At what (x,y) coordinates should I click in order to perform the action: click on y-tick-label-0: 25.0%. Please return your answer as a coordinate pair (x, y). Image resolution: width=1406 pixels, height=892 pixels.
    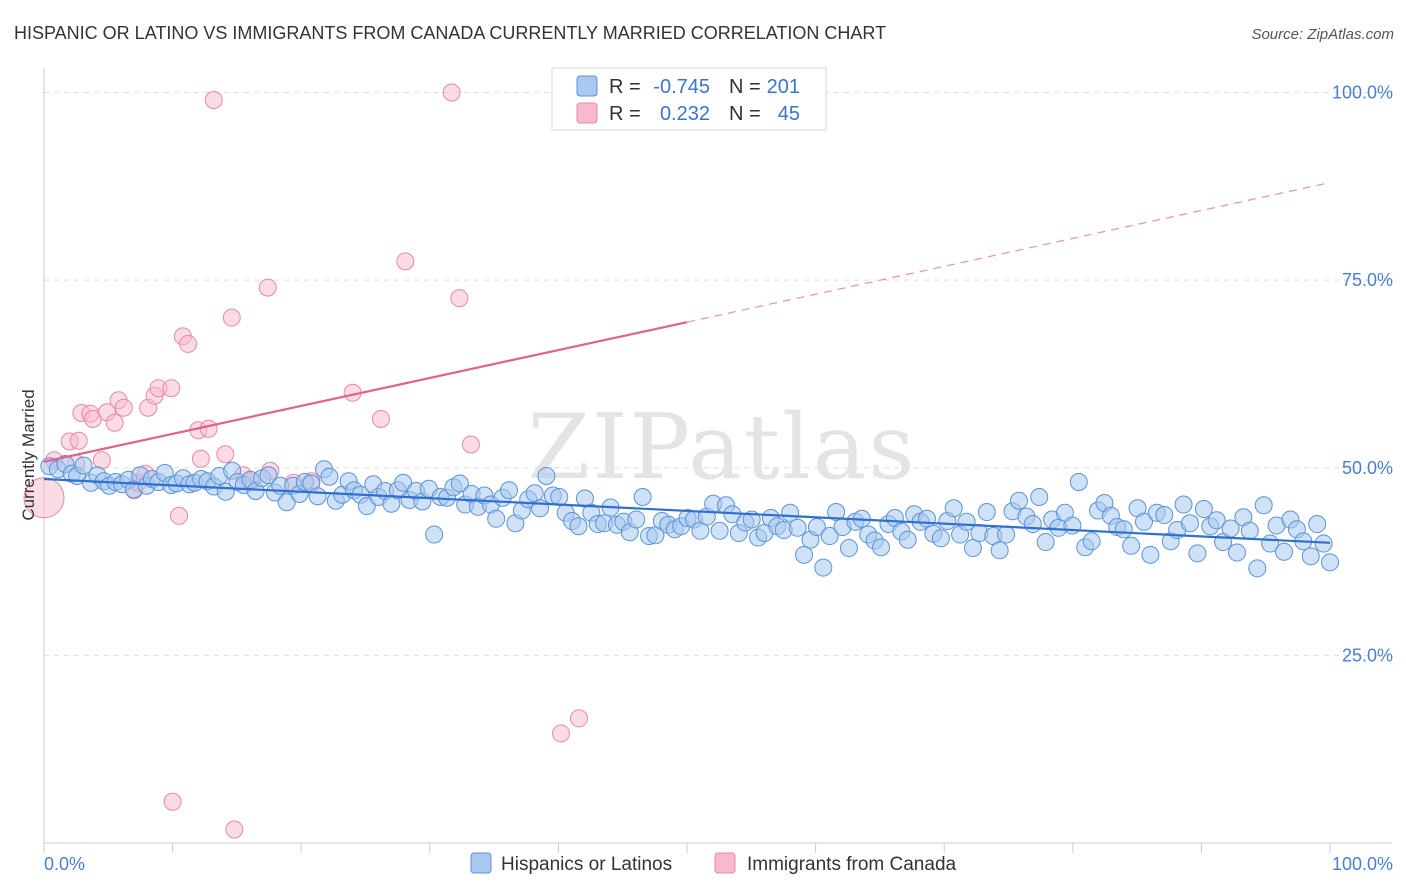
    Looking at the image, I should click on (1367, 655).